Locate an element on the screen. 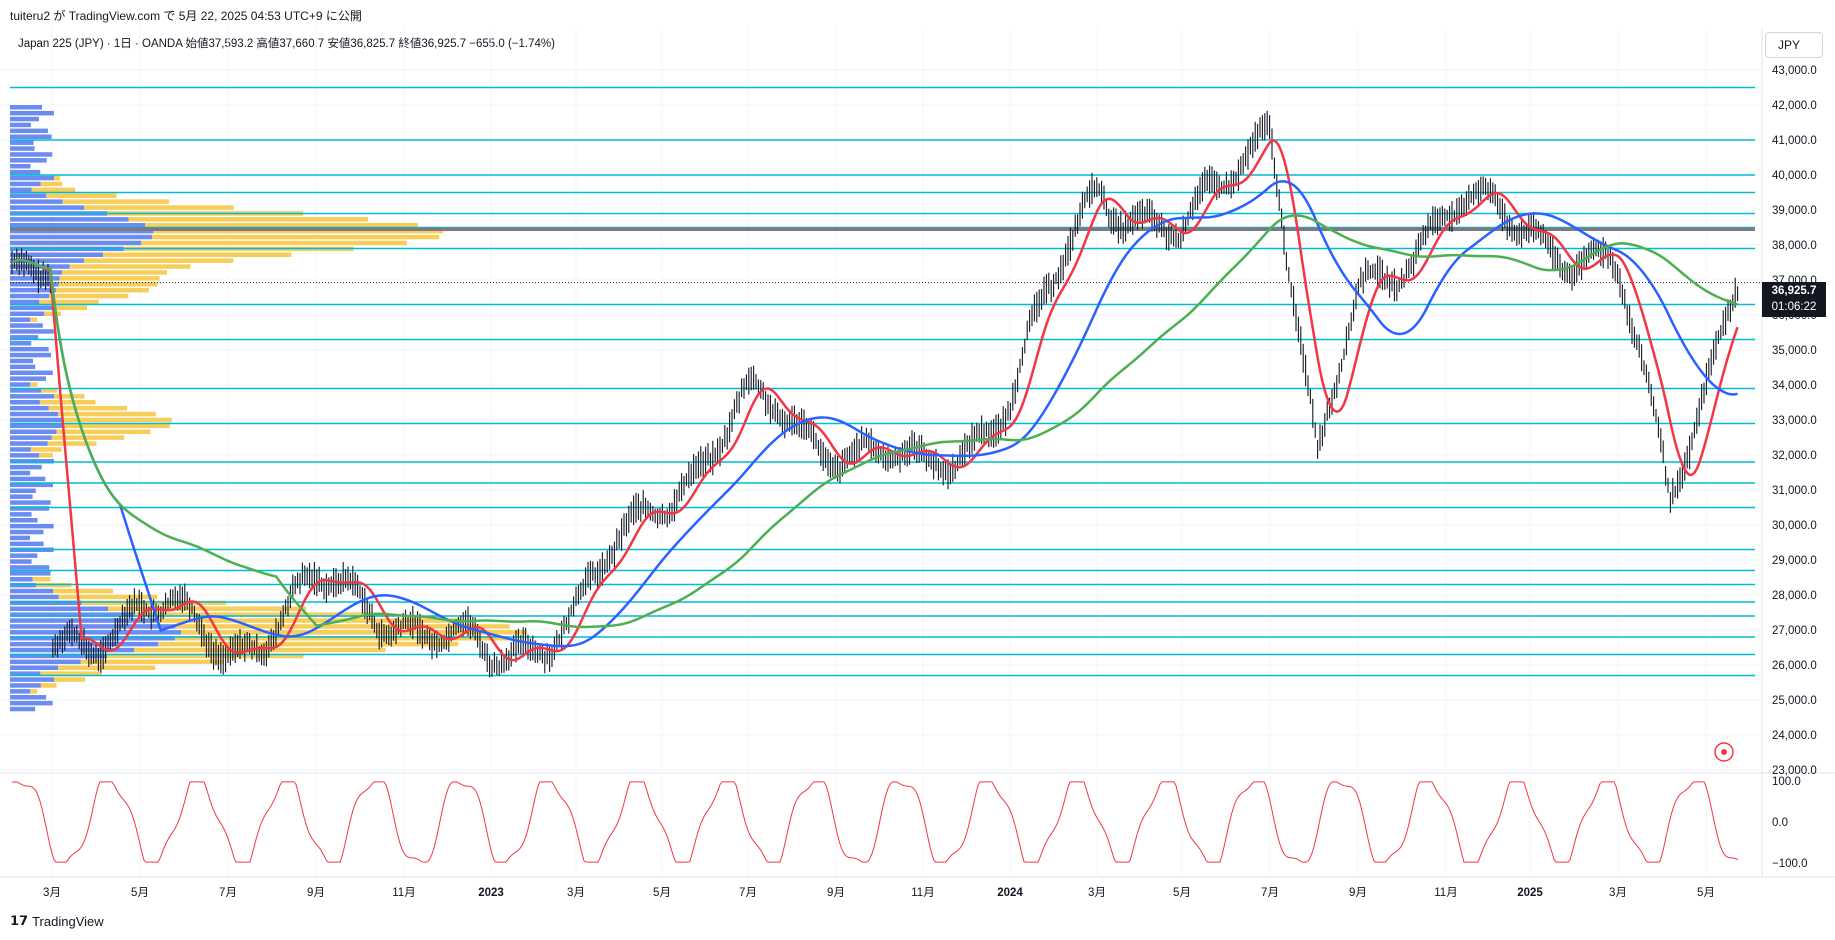 The image size is (1835, 940). footer-brand: 𝟭𝟳 TradingView is located at coordinates (57, 921).